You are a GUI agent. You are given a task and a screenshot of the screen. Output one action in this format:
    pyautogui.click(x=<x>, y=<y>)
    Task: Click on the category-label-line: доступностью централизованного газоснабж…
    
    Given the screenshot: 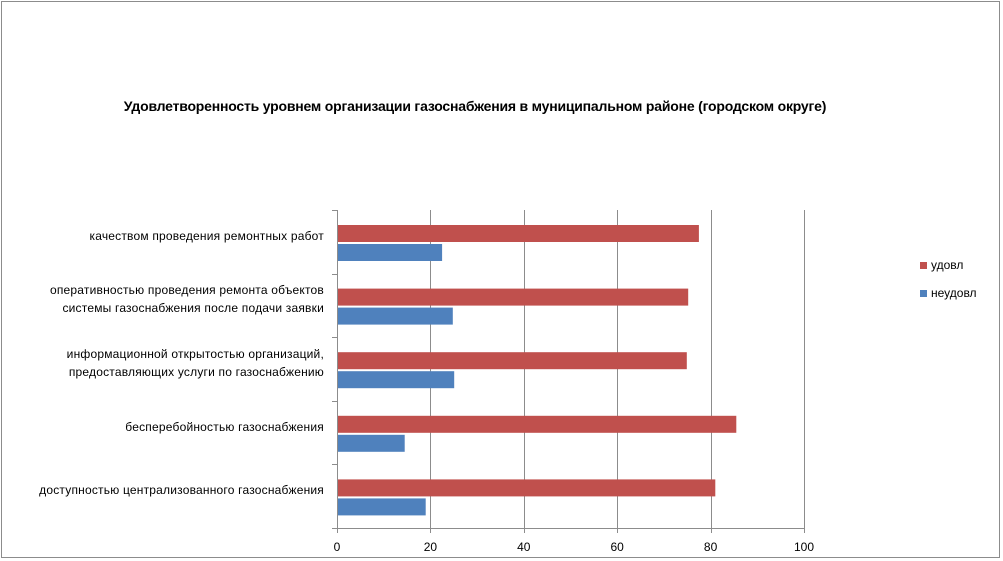 What is the action you would take?
    pyautogui.click(x=181, y=490)
    